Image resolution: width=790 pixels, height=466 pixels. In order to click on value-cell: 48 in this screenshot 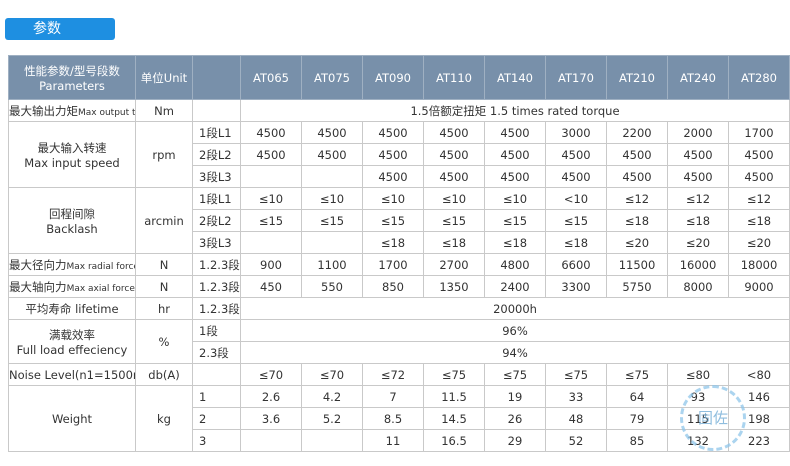, I will do `click(576, 418)`.